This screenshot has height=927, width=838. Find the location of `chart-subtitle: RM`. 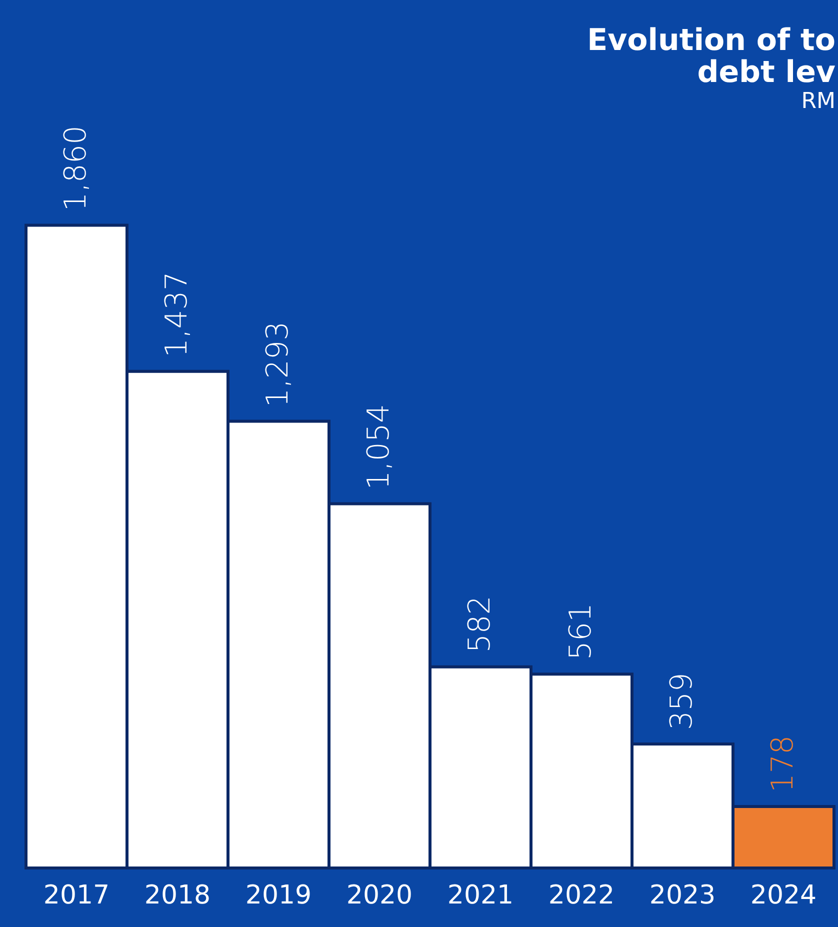

chart-subtitle: RM is located at coordinates (818, 101).